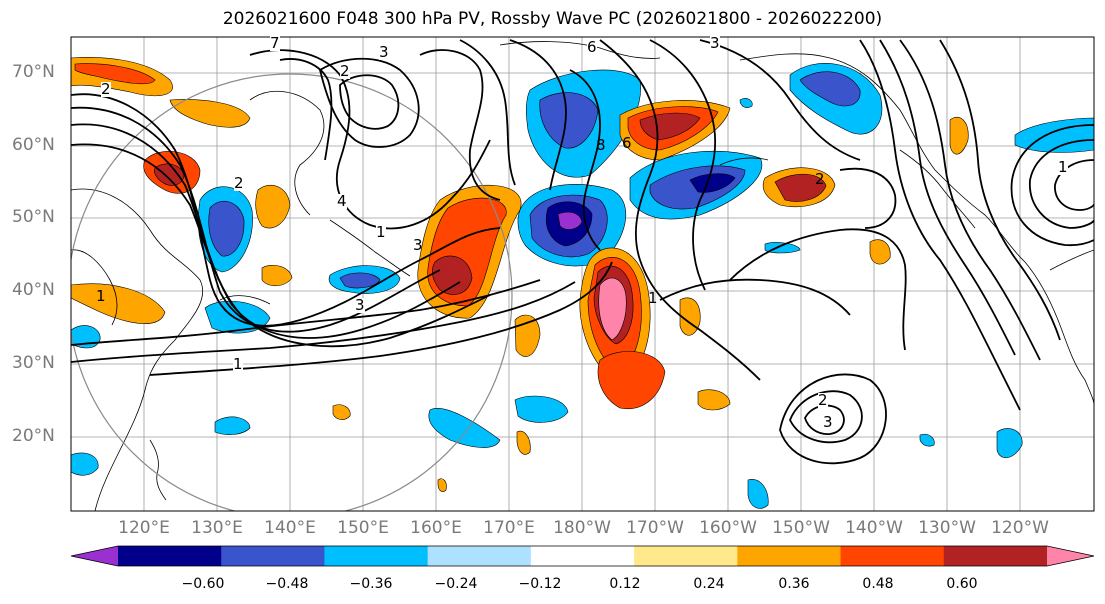 The width and height of the screenshot is (1105, 604). I want to click on colorbar-tick: −0.60, so click(203, 584).